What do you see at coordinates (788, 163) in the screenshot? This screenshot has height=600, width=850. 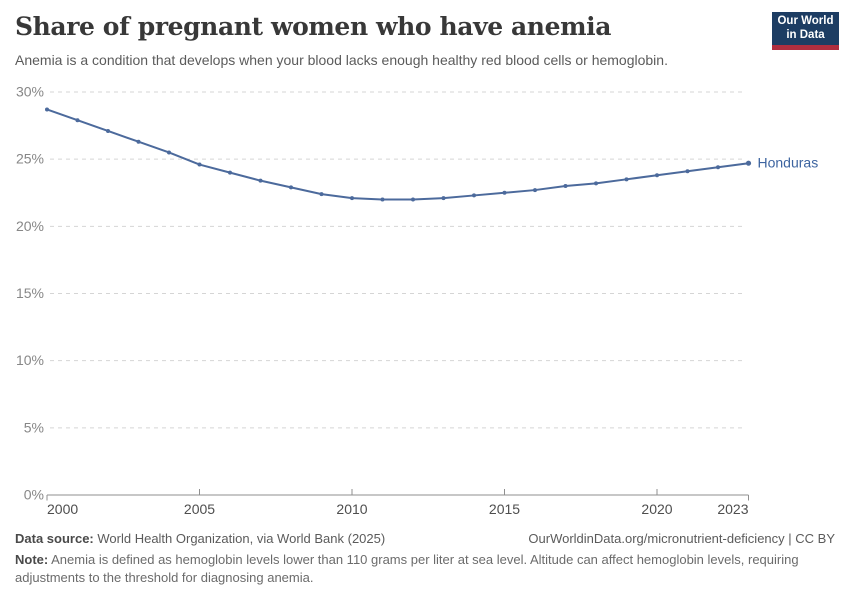 I see `series-label-honduras: Honduras` at bounding box center [788, 163].